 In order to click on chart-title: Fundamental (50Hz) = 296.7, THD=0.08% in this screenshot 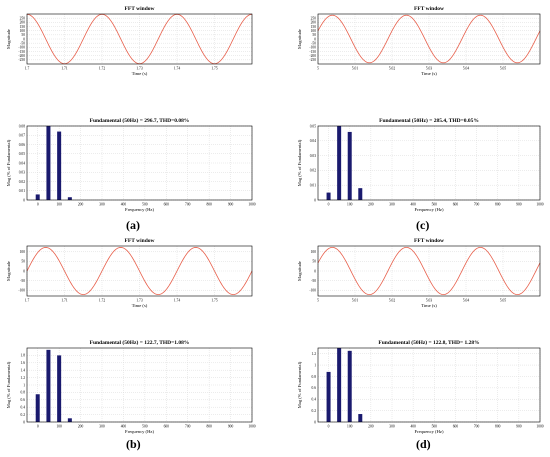, I will do `click(140, 120)`.